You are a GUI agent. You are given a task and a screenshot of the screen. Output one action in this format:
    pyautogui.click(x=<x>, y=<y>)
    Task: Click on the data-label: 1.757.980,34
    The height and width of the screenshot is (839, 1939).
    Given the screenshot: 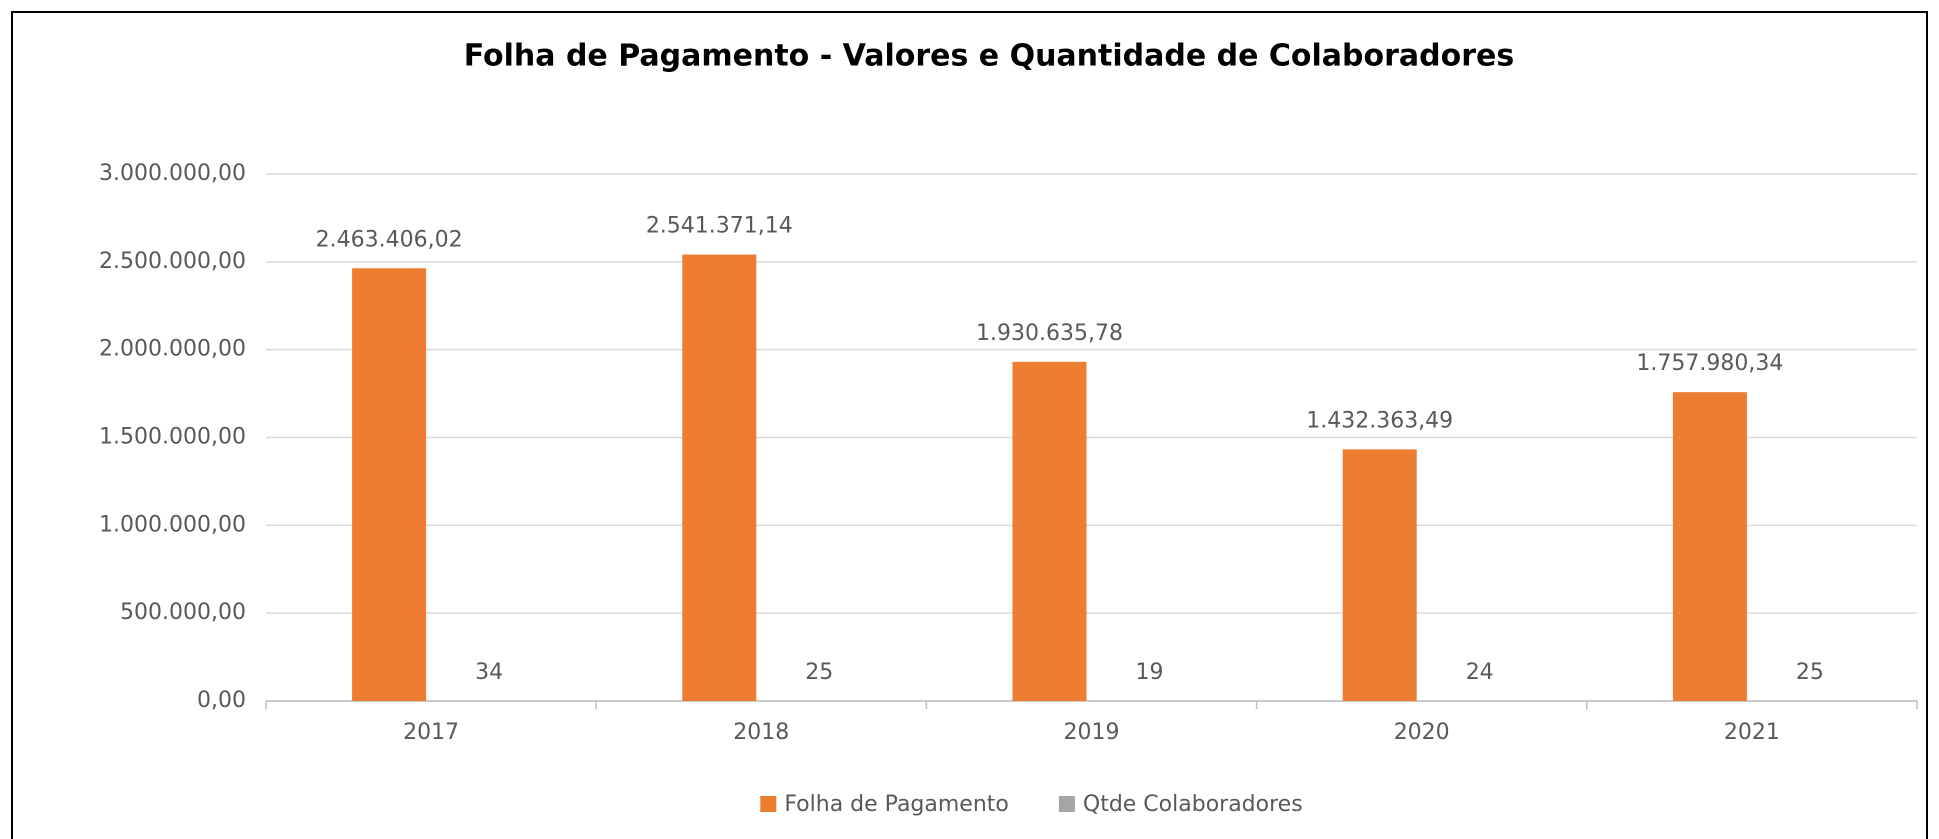 What is the action you would take?
    pyautogui.click(x=1709, y=363)
    